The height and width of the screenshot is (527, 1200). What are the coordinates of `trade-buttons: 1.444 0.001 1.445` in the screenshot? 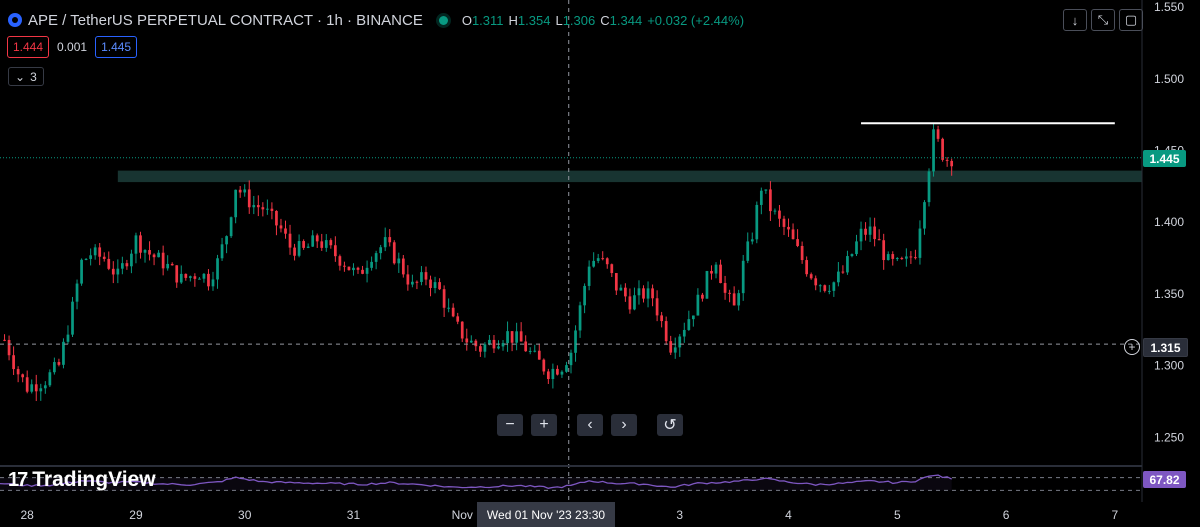 It's located at (72, 47).